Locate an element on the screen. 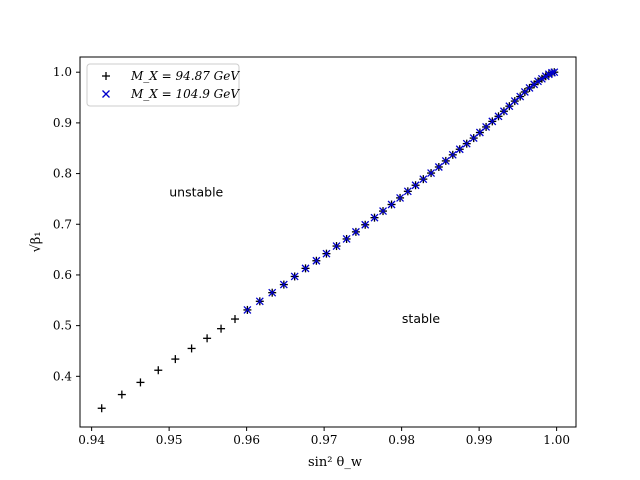 The image size is (640, 480). y-tick-label: 0.4 is located at coordinates (62, 376).